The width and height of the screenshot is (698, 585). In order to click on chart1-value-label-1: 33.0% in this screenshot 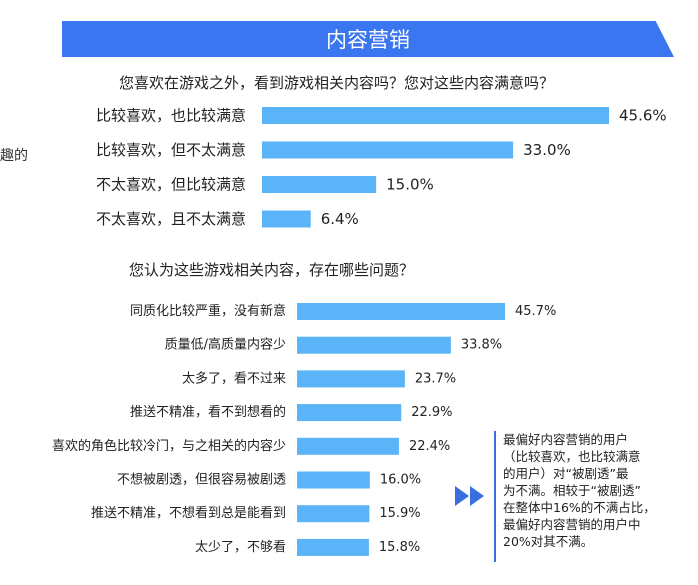, I will do `click(547, 150)`.